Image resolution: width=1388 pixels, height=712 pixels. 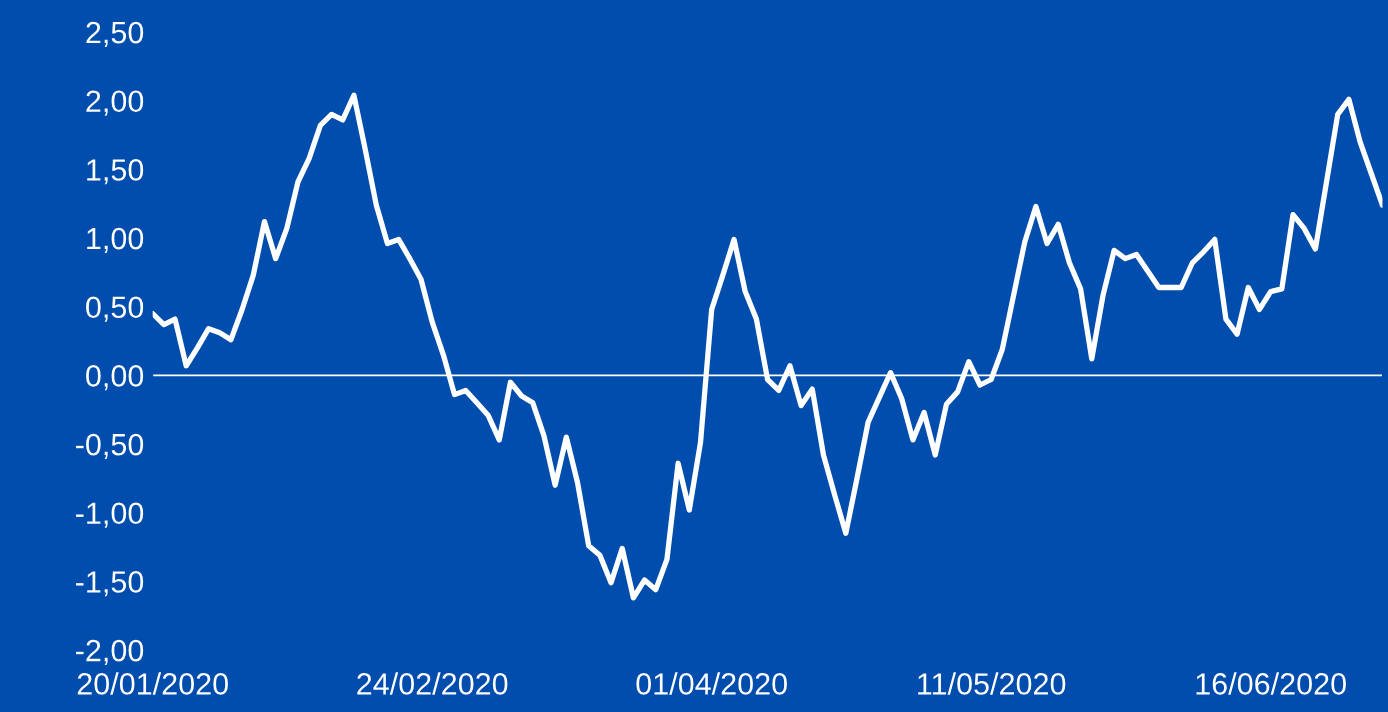 What do you see at coordinates (110, 584) in the screenshot?
I see `y-tick-label: -1,50` at bounding box center [110, 584].